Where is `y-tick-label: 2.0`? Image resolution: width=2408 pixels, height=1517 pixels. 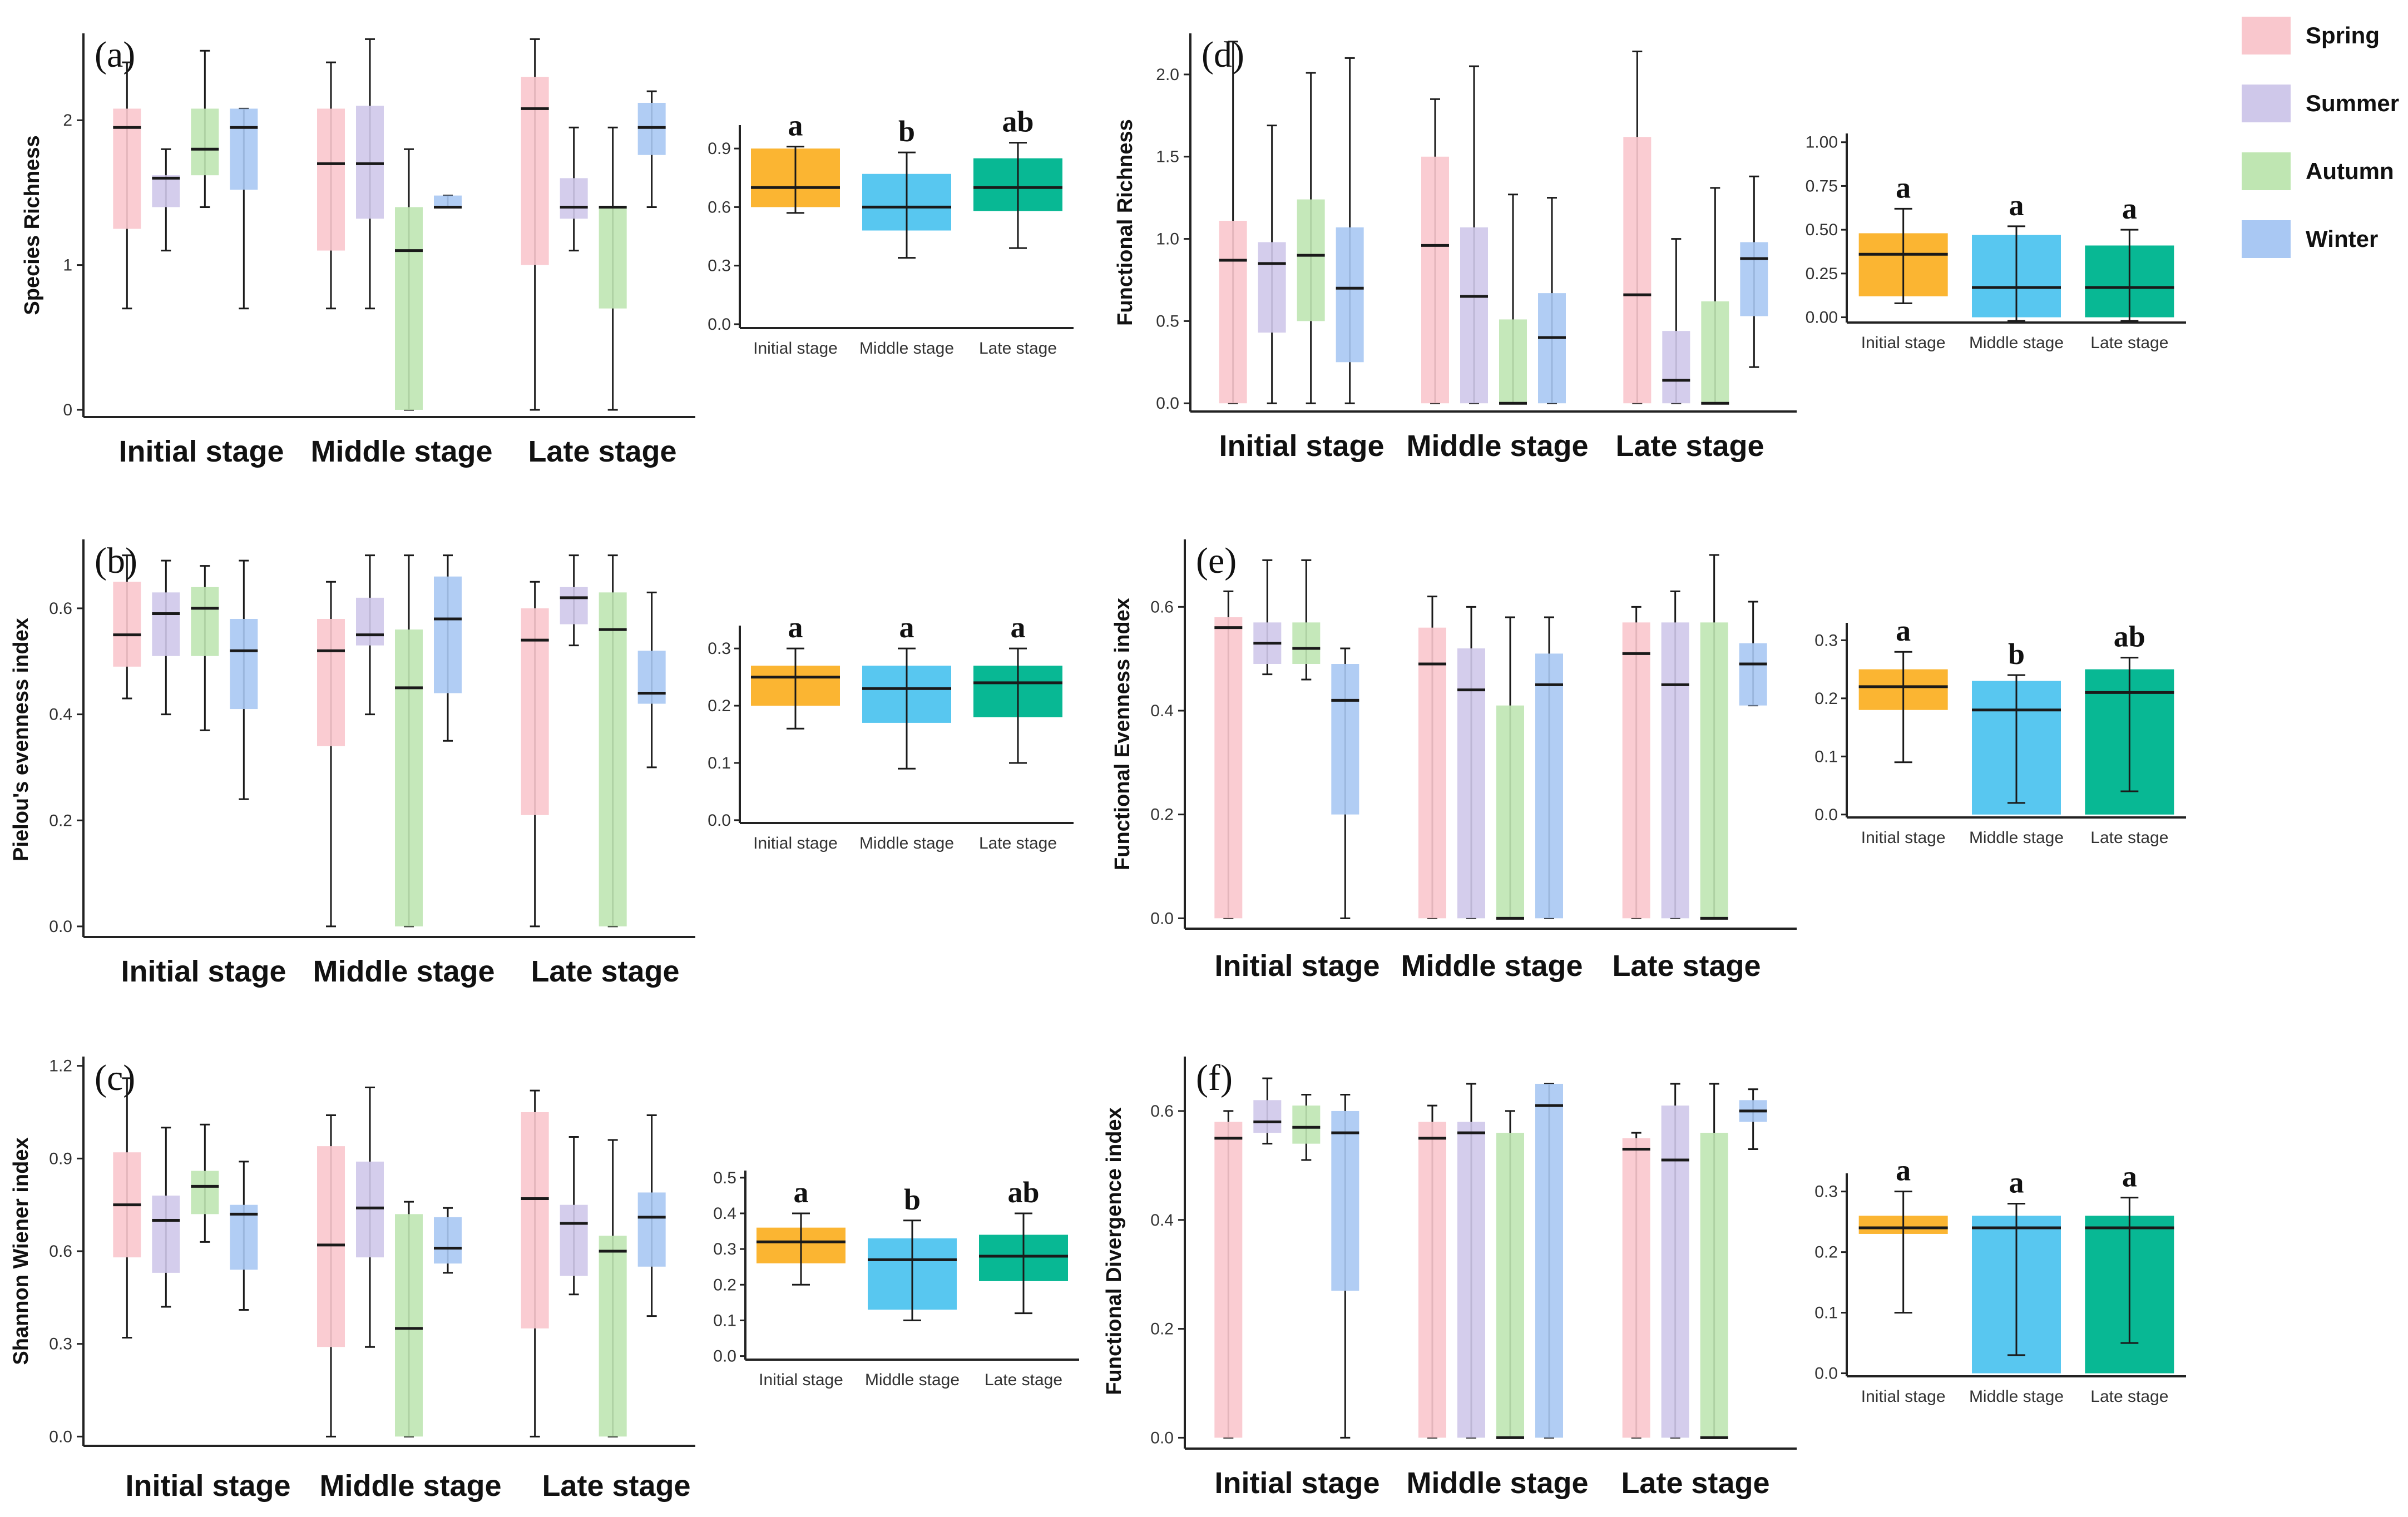
y-tick-label: 2.0 is located at coordinates (1168, 75).